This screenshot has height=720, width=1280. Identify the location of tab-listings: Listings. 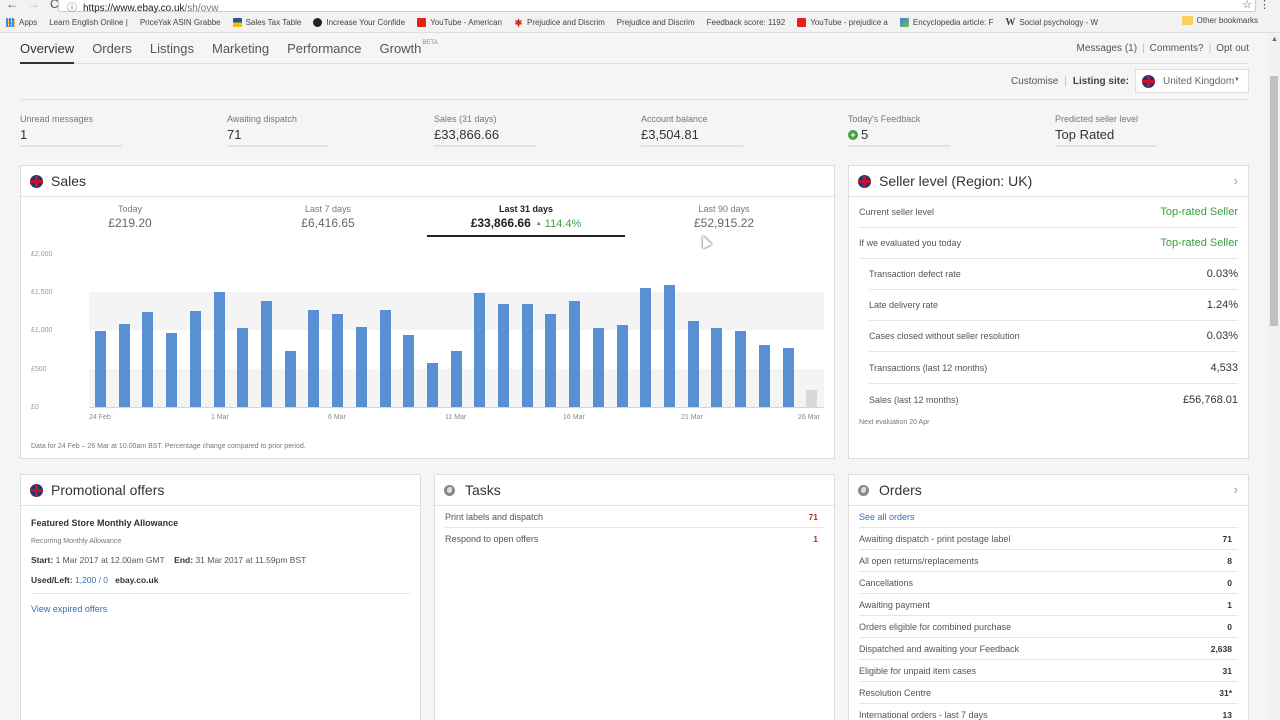
(171, 48).